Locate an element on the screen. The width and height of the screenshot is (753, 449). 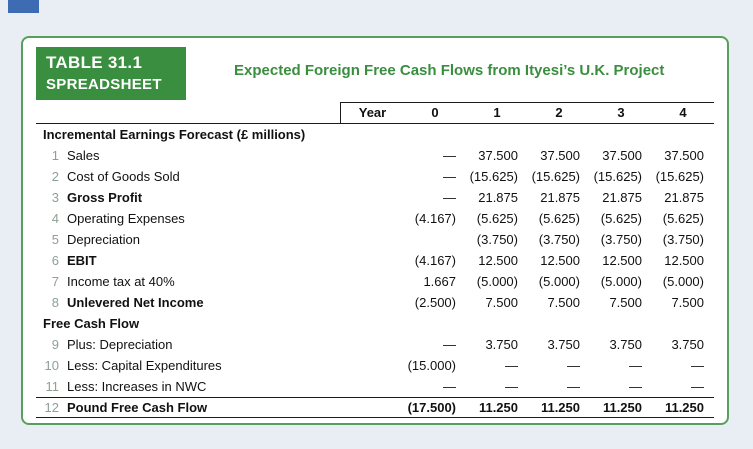
cell-value: (2.500) is located at coordinates (435, 303).